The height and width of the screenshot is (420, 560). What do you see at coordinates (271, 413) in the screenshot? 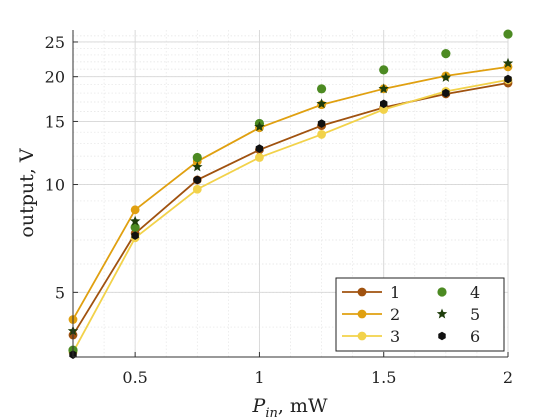
I see `x-axis-label-subscript: in` at bounding box center [271, 413].